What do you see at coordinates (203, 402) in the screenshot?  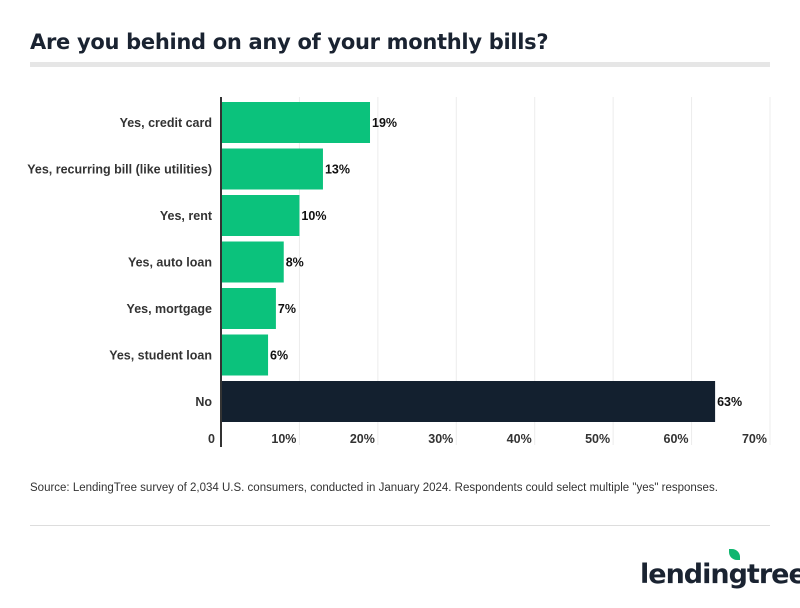 I see `category-label: No` at bounding box center [203, 402].